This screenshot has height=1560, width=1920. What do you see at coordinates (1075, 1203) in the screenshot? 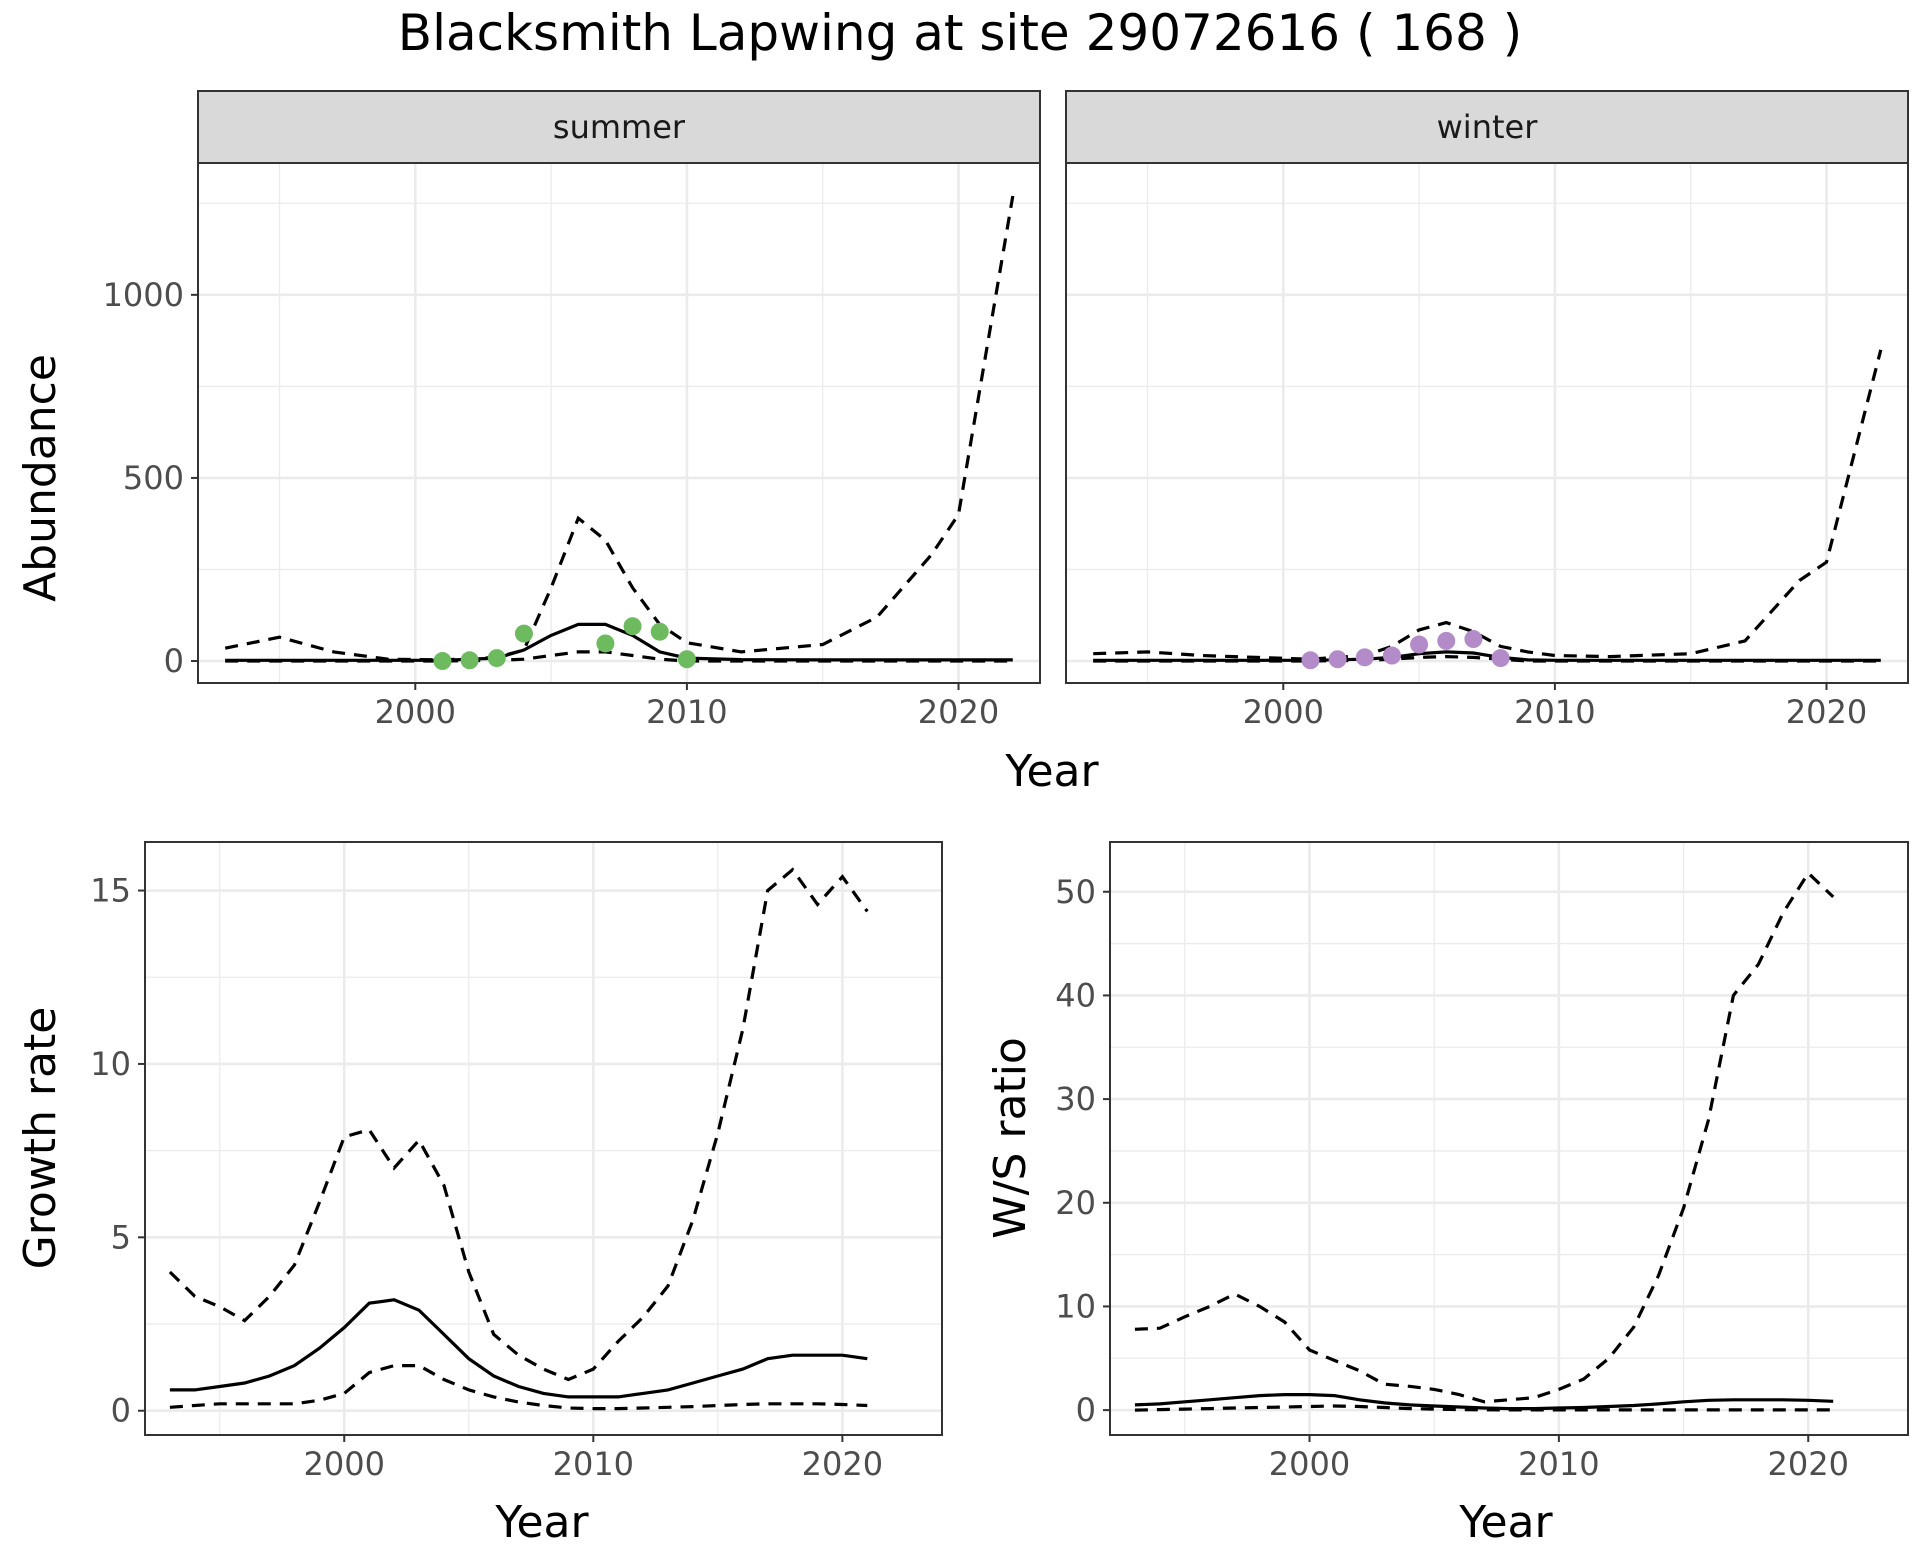
I see `y-tick-label: 20` at bounding box center [1075, 1203].